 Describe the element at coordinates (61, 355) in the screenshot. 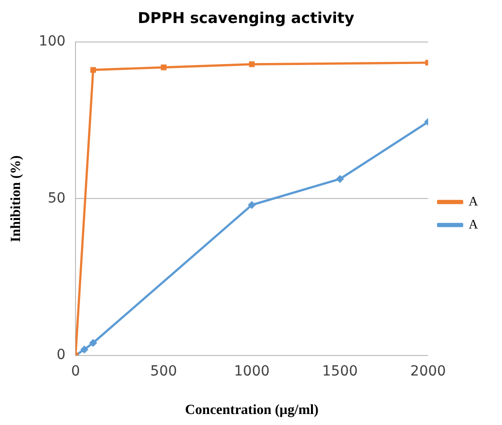

I see `y-tick-label: 0` at that location.